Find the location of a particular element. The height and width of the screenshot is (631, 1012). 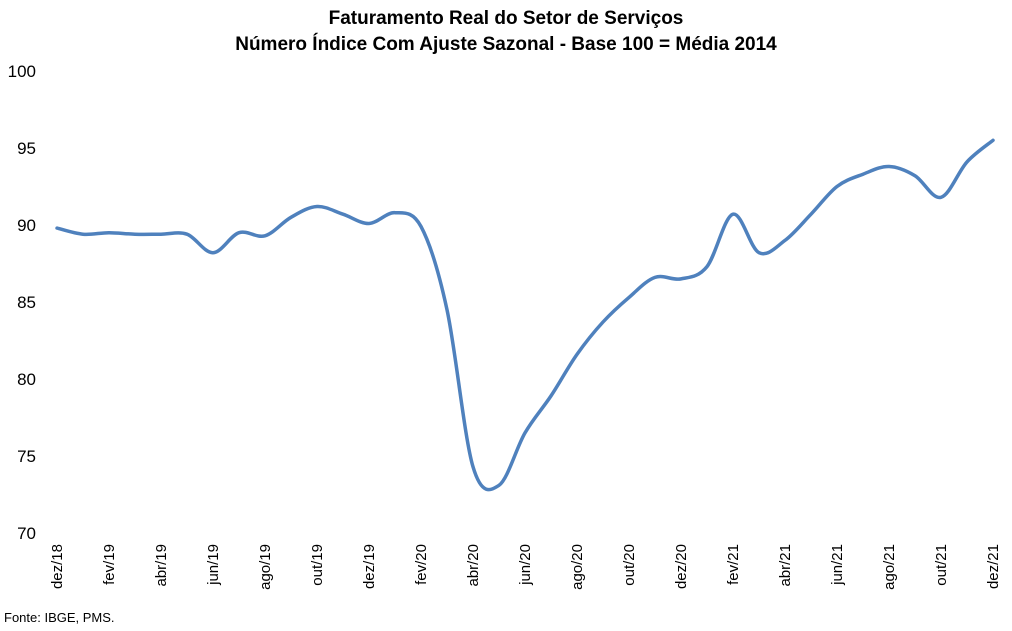

y-tick-label: 80 is located at coordinates (26, 379).